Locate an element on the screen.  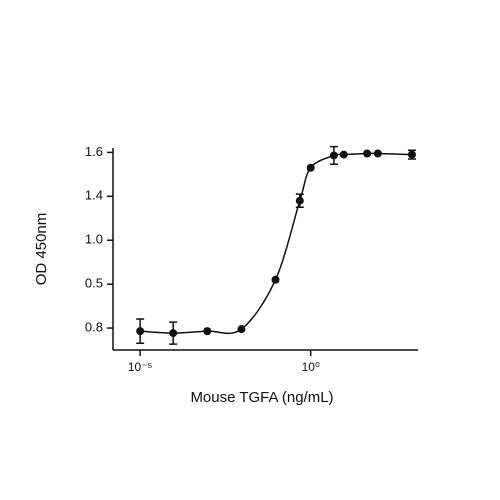
y-tick-label: 1.0 is located at coordinates (94, 239).